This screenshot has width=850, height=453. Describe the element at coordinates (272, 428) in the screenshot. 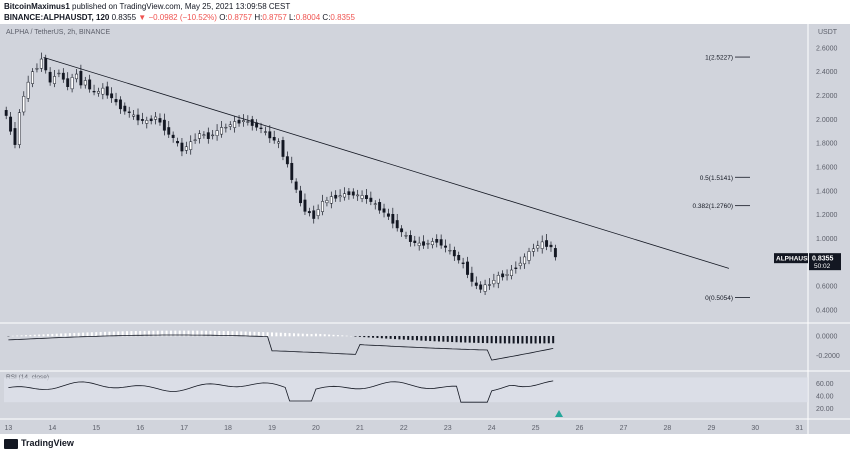

I see `time-tick-label: 19` at that location.